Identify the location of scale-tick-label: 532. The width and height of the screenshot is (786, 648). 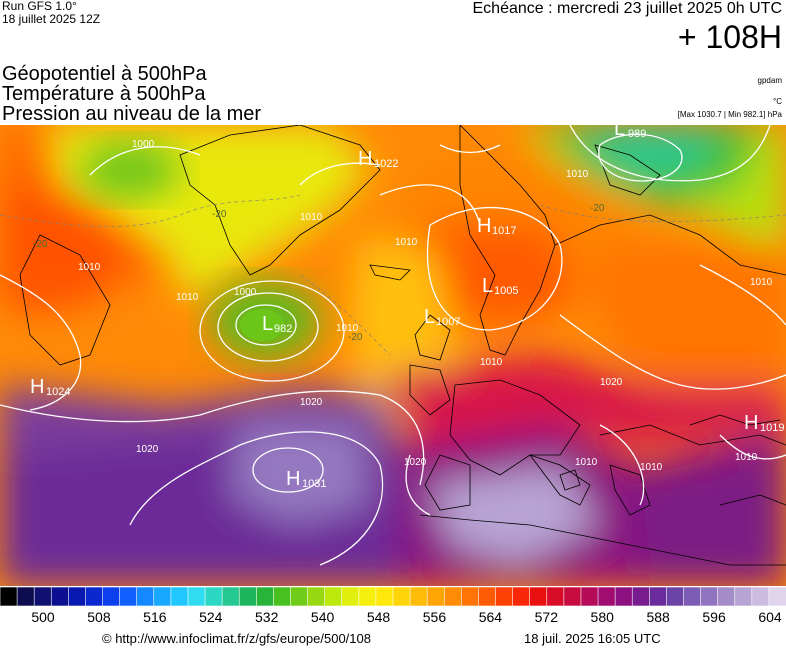
(267, 617).